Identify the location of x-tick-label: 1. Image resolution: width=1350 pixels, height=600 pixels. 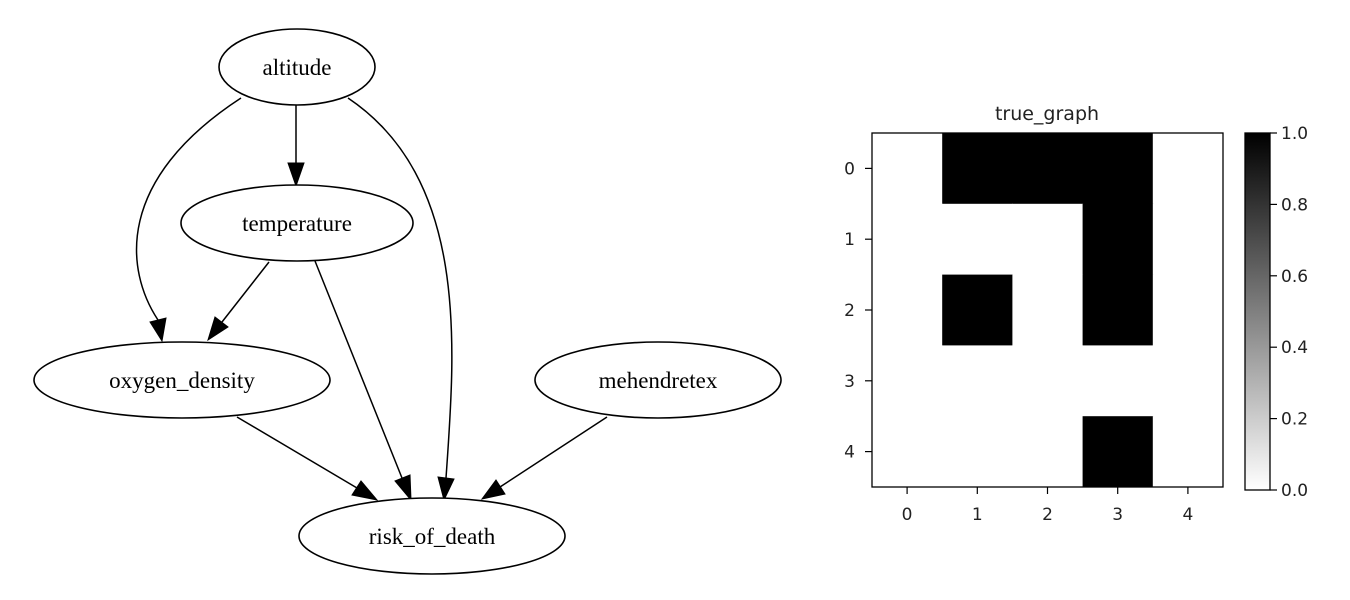
(977, 515).